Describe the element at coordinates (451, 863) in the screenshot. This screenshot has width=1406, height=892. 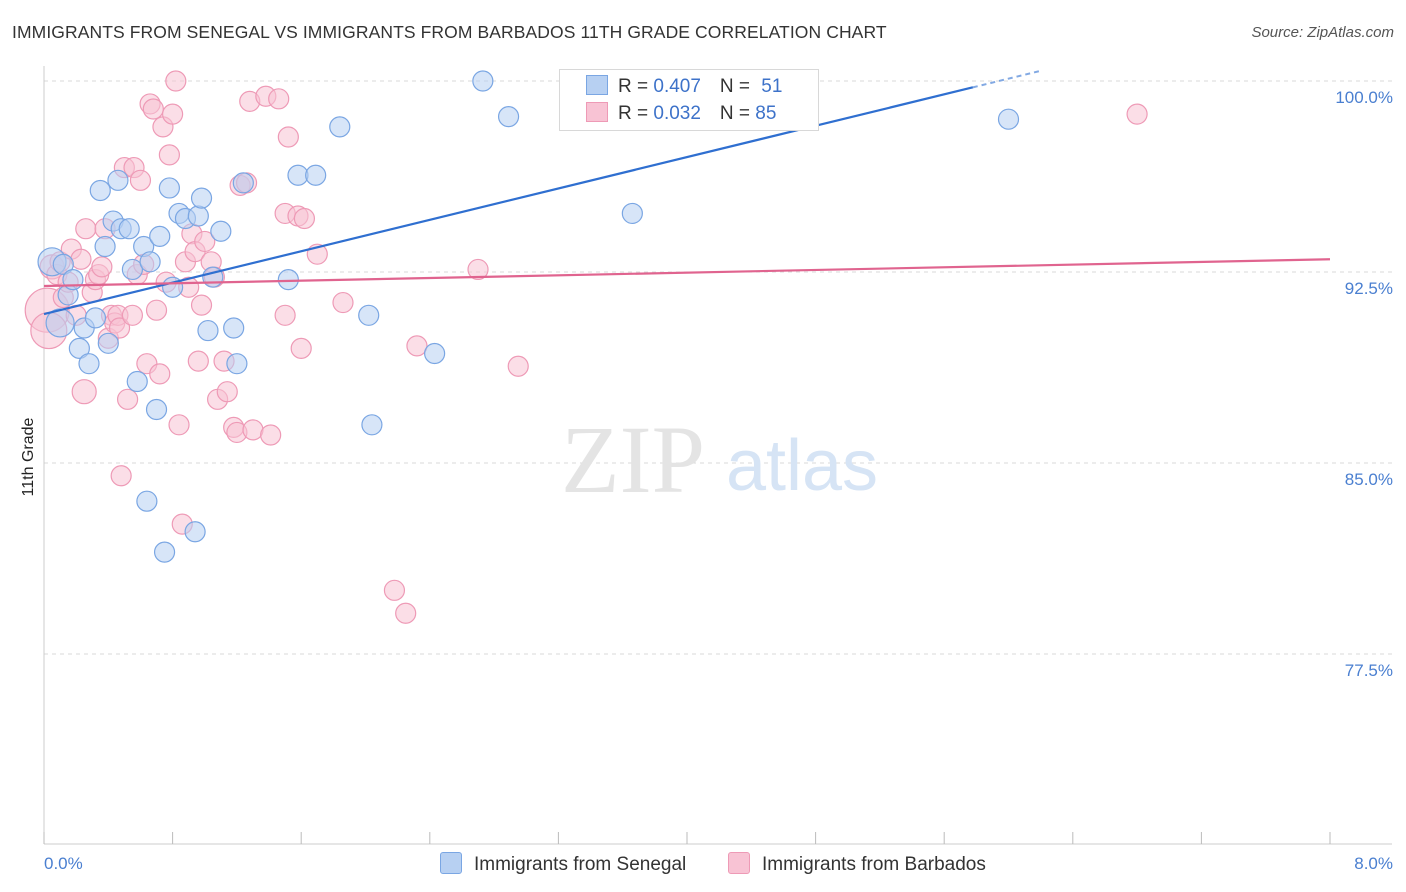
I see `senegal-legend-swatch` at that location.